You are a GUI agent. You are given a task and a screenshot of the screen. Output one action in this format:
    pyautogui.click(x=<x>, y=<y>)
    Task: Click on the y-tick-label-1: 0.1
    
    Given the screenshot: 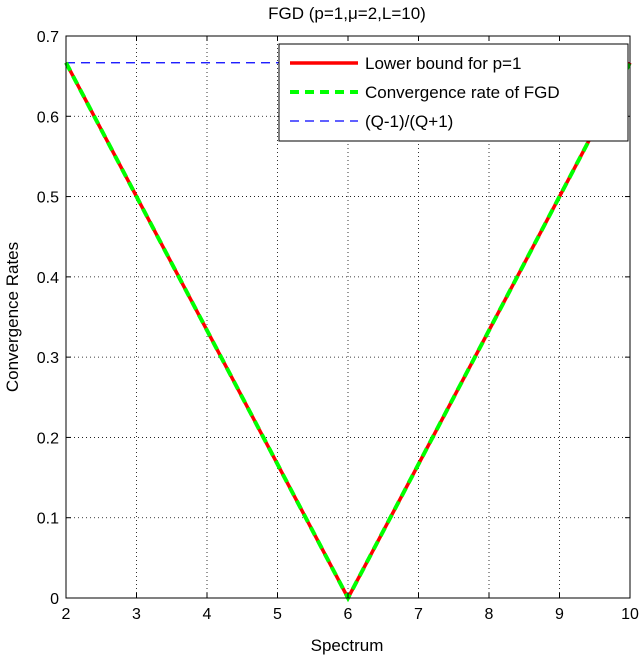 What is the action you would take?
    pyautogui.click(x=48, y=519)
    